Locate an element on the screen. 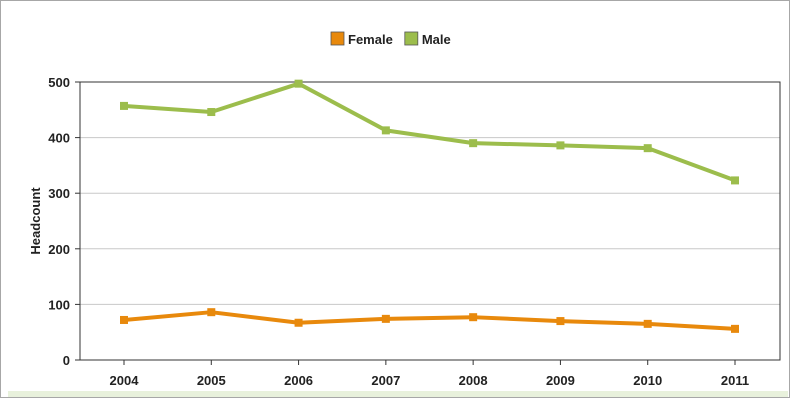  x-tick-label: 2009 is located at coordinates (560, 380).